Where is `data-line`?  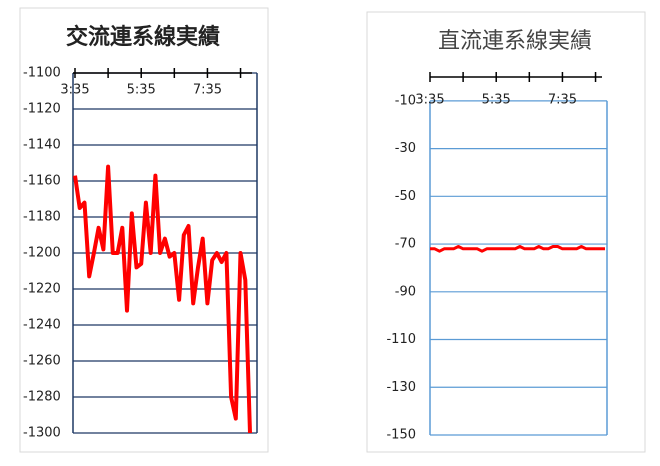 data-line is located at coordinates (517, 249).